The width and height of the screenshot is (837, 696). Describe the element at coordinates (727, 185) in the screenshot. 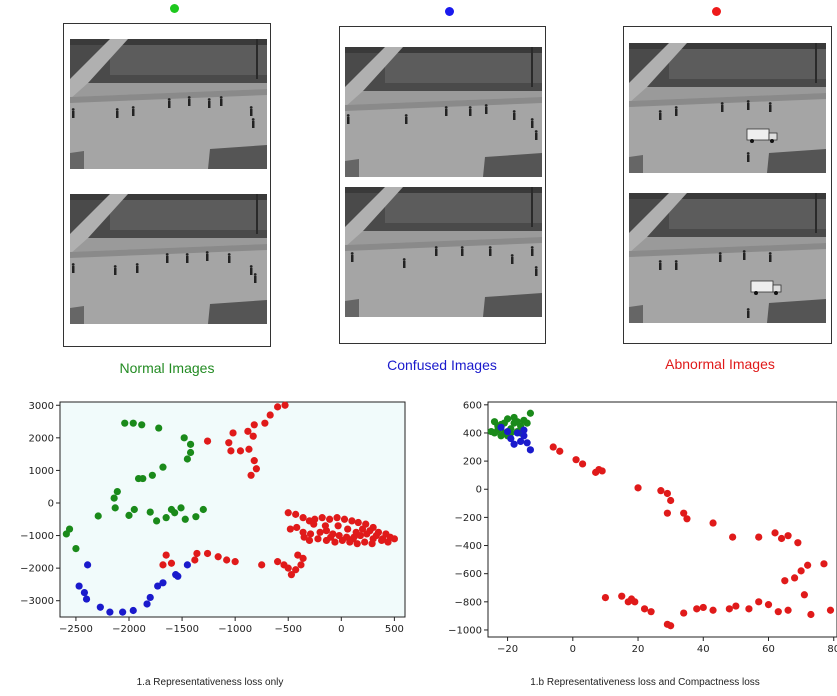

I see `abnormal-images-frame` at that location.